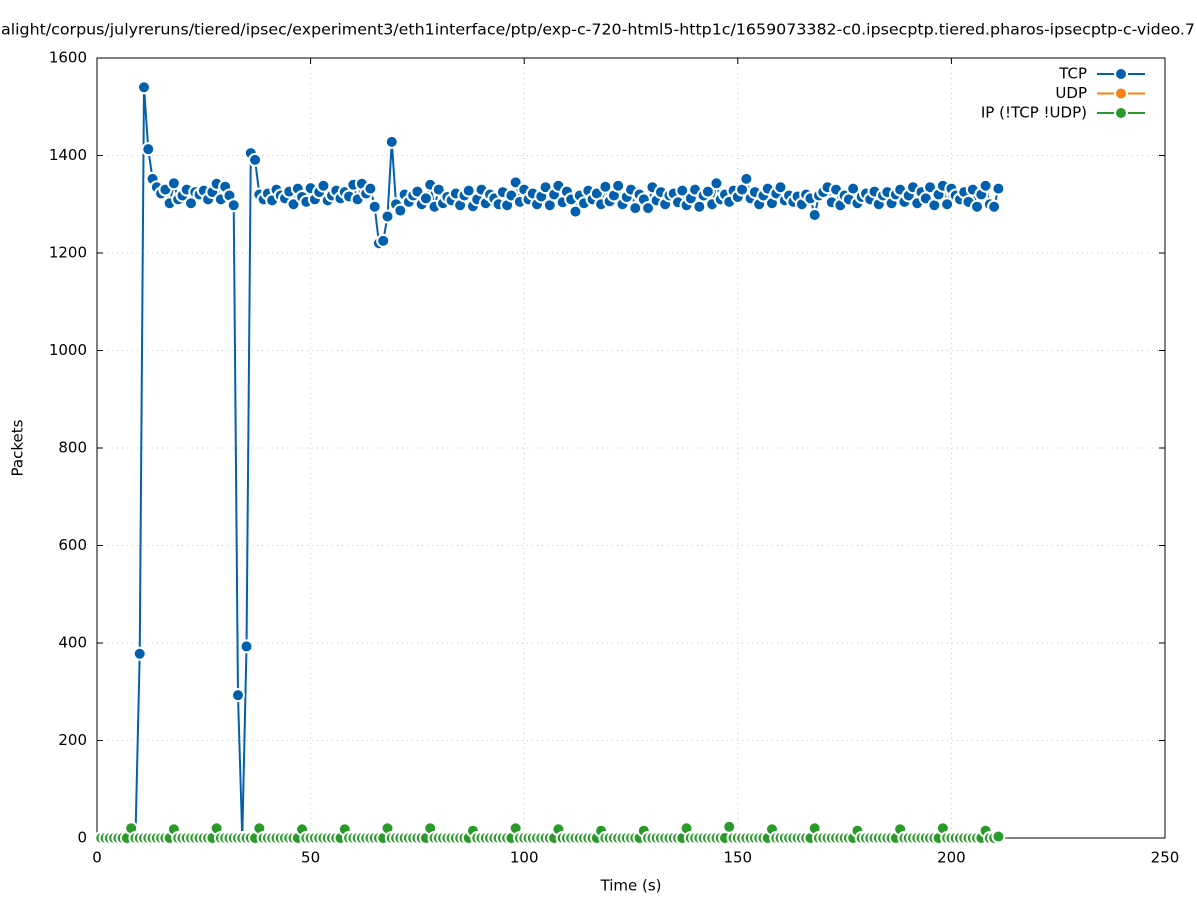 The height and width of the screenshot is (900, 1197). I want to click on x-tick-label: 0, so click(97, 858).